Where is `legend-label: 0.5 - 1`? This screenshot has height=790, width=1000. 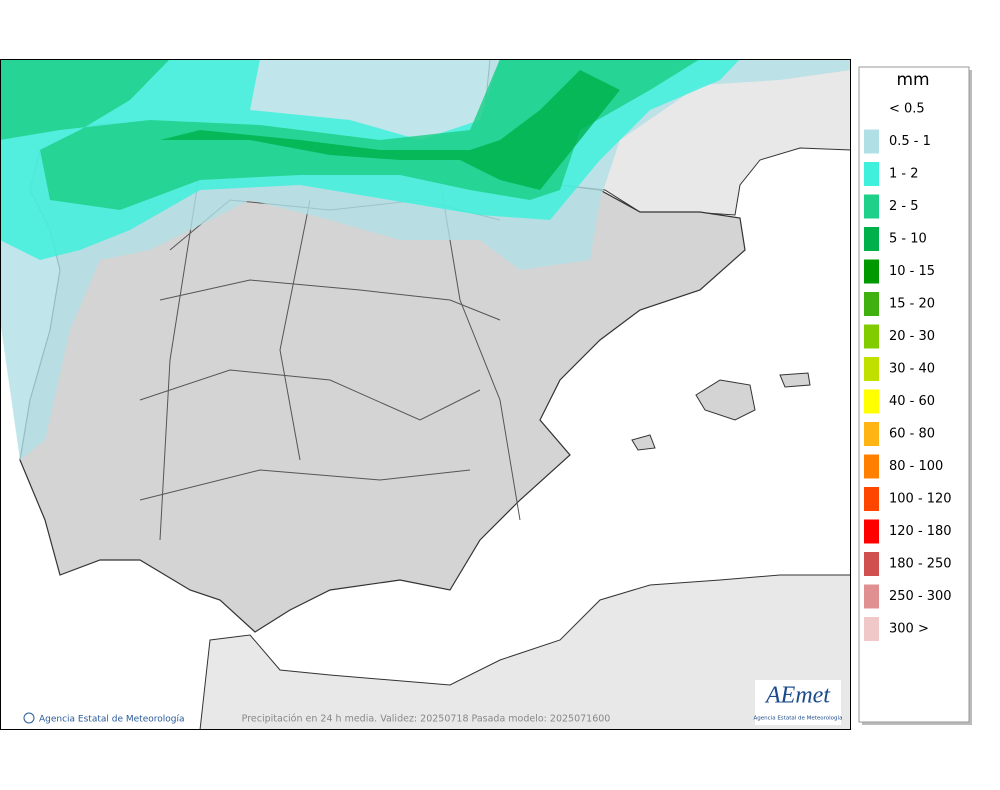
legend-label: 0.5 - 1 is located at coordinates (910, 141).